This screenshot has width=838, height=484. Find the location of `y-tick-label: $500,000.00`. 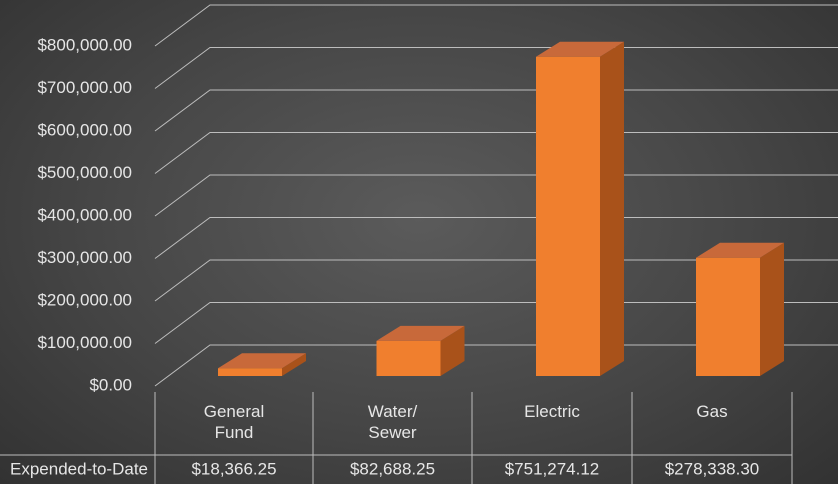

y-tick-label: $500,000.00 is located at coordinates (84, 172).